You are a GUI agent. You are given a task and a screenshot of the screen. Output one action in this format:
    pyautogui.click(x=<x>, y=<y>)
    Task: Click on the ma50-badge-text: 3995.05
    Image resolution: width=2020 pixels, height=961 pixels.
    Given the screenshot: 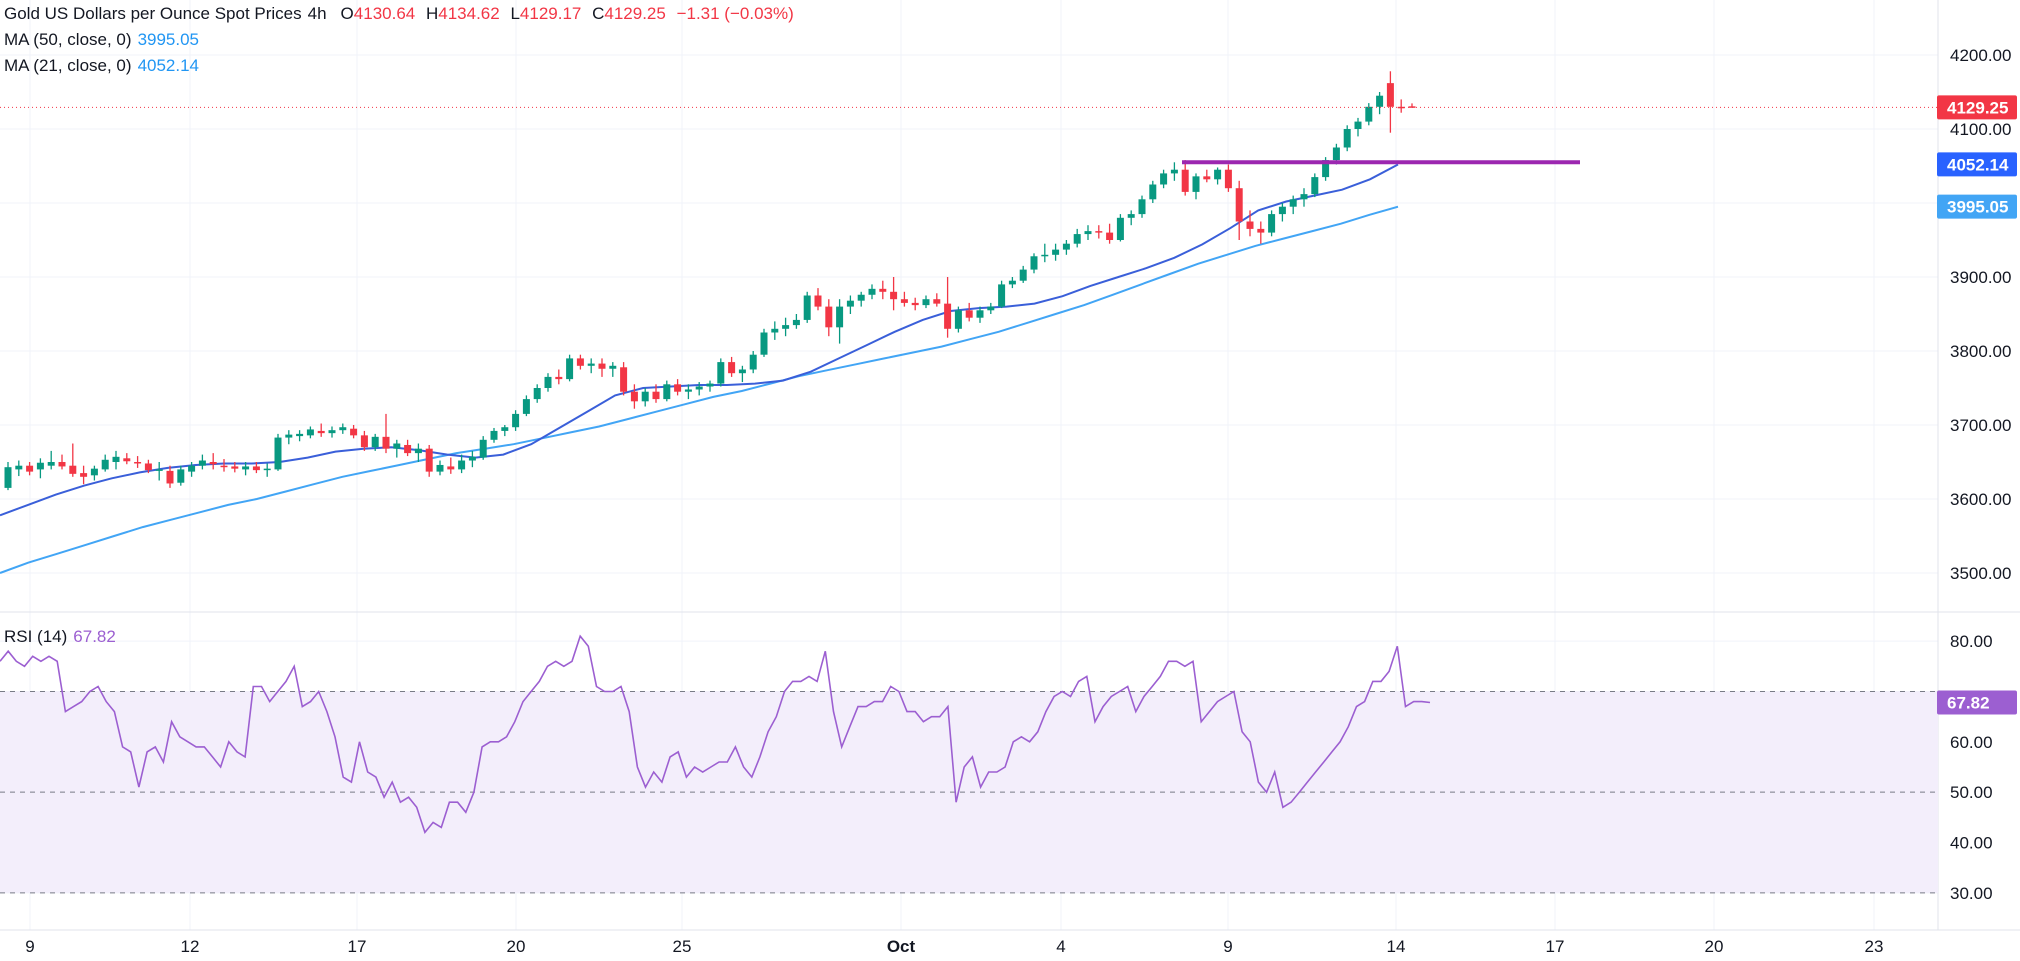 What is the action you would take?
    pyautogui.click(x=1977, y=207)
    